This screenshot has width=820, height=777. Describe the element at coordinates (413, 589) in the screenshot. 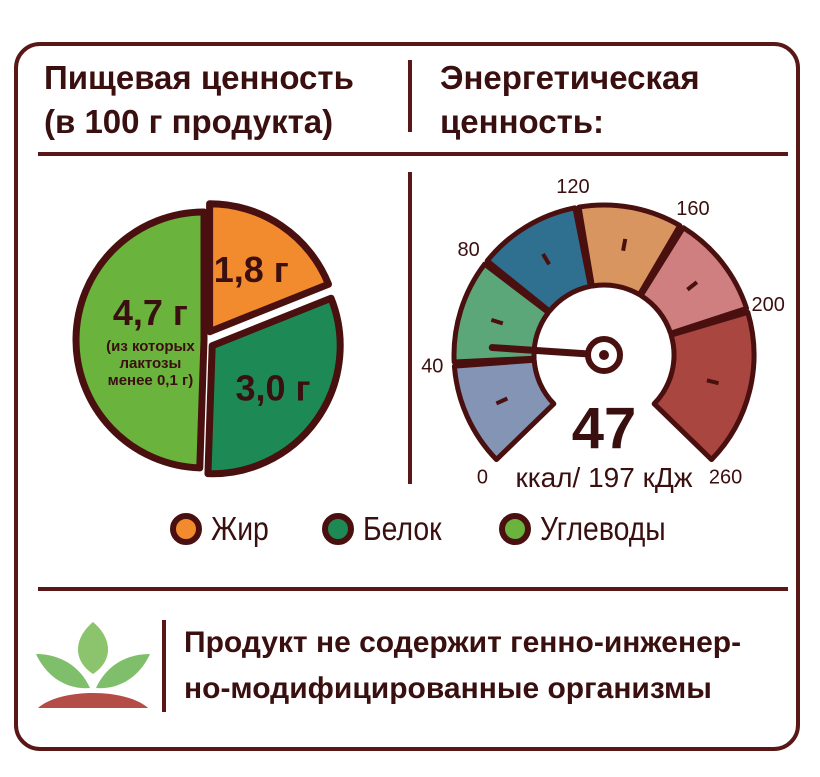

I see `footer-rule` at that location.